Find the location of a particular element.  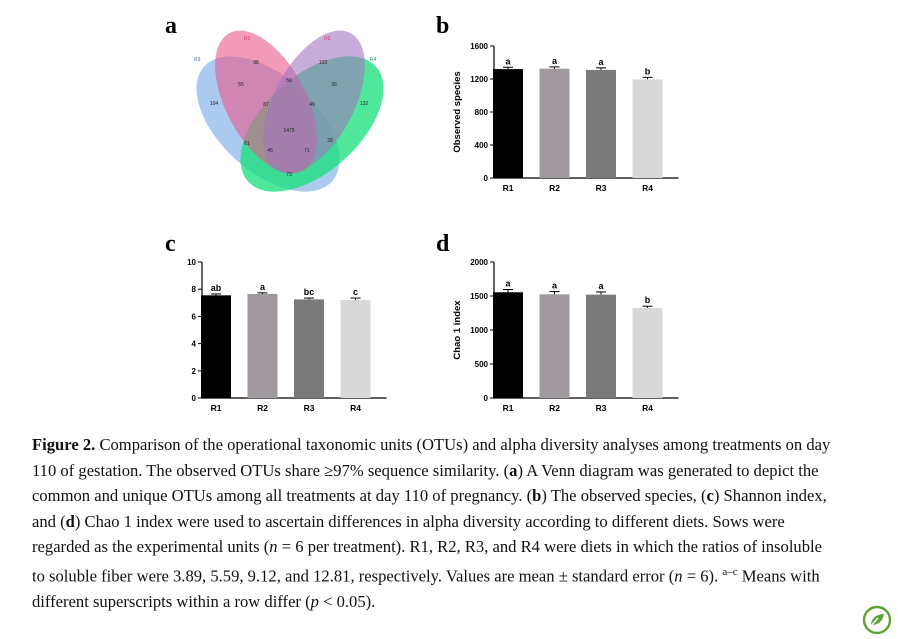

panel-letter-c: c is located at coordinates (170, 244).